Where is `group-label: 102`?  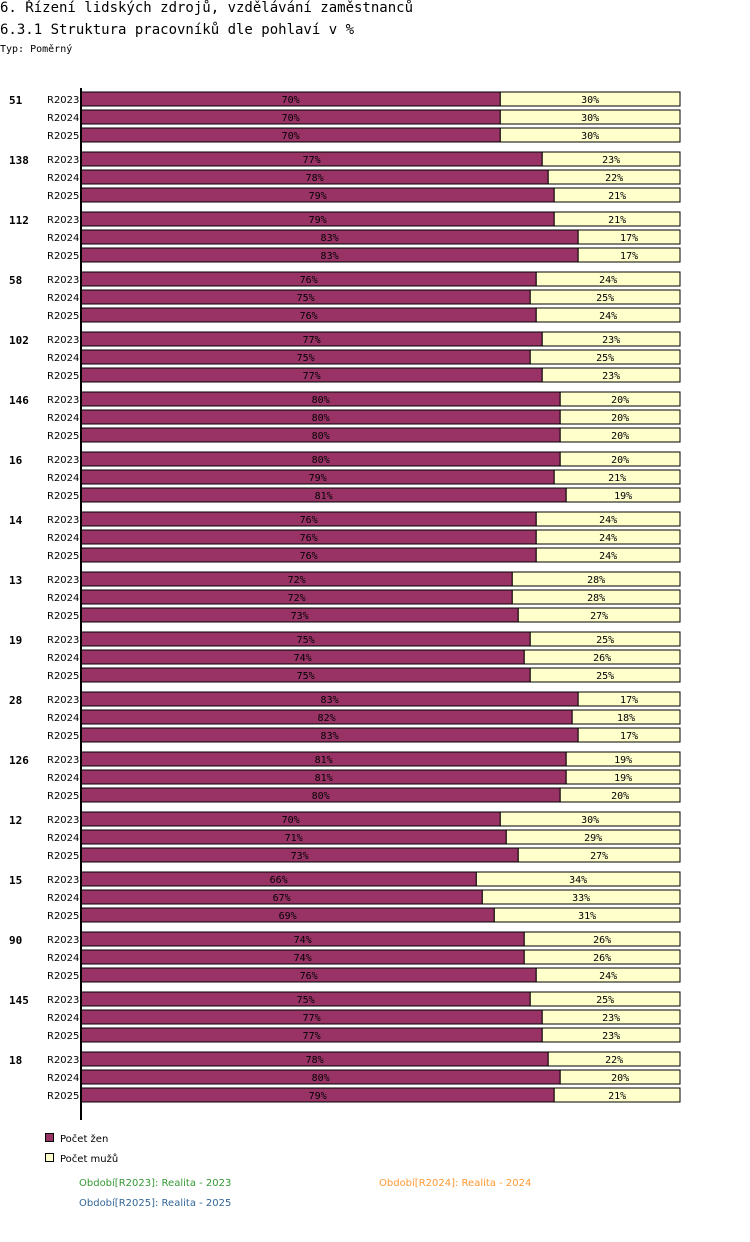
group-label: 102 is located at coordinates (19, 340).